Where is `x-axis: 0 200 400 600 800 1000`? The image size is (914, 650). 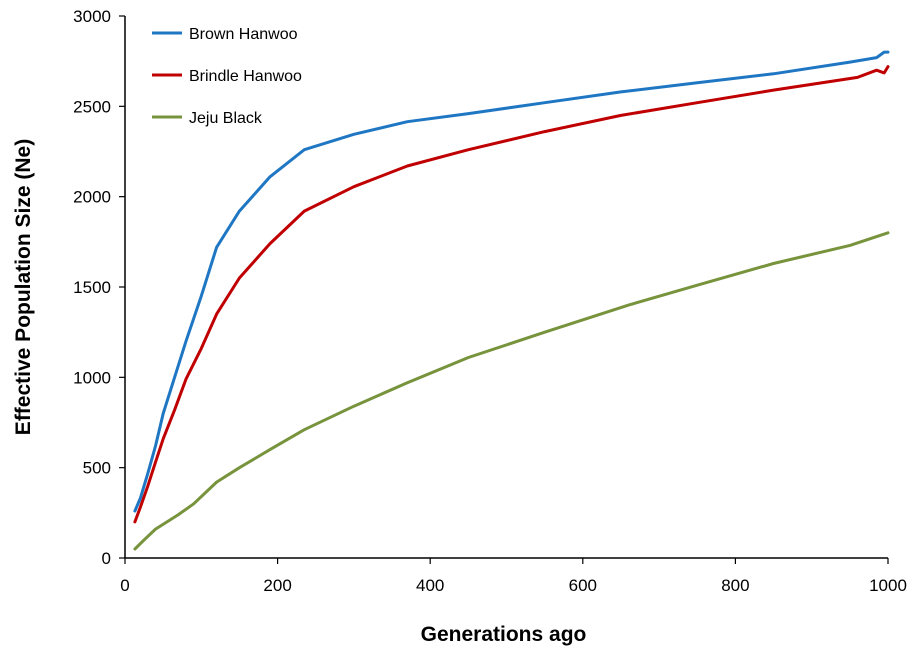
x-axis: 0 200 400 600 800 1000 is located at coordinates (513, 576).